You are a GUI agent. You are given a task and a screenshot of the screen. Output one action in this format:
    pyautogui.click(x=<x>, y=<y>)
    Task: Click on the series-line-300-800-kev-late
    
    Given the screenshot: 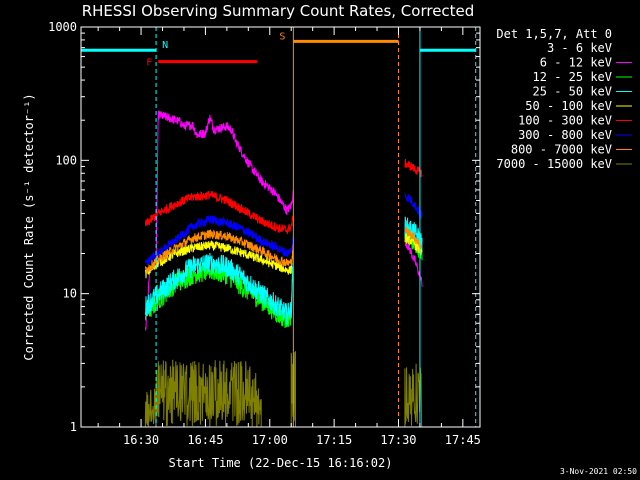 What is the action you would take?
    pyautogui.click(x=413, y=206)
    